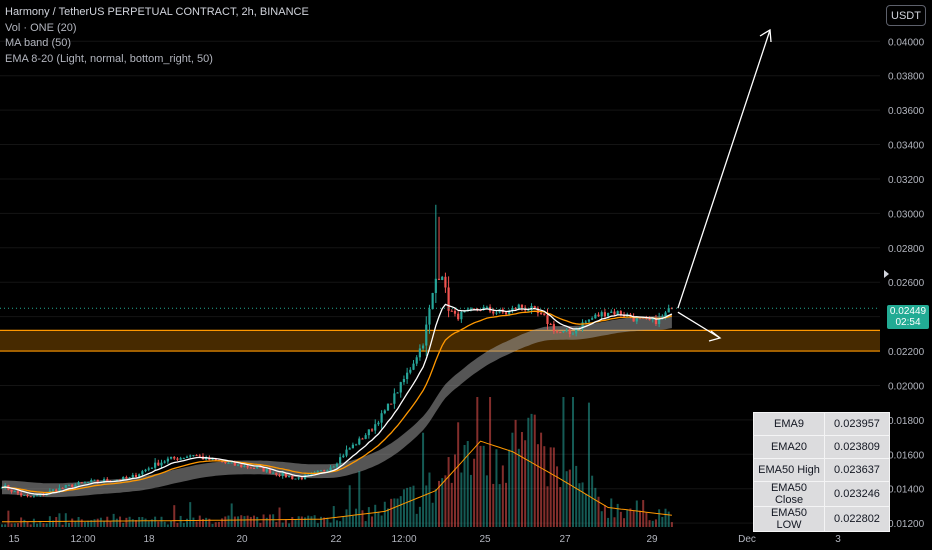  Describe the element at coordinates (906, 15) in the screenshot. I see `currency-button: USDT` at that location.